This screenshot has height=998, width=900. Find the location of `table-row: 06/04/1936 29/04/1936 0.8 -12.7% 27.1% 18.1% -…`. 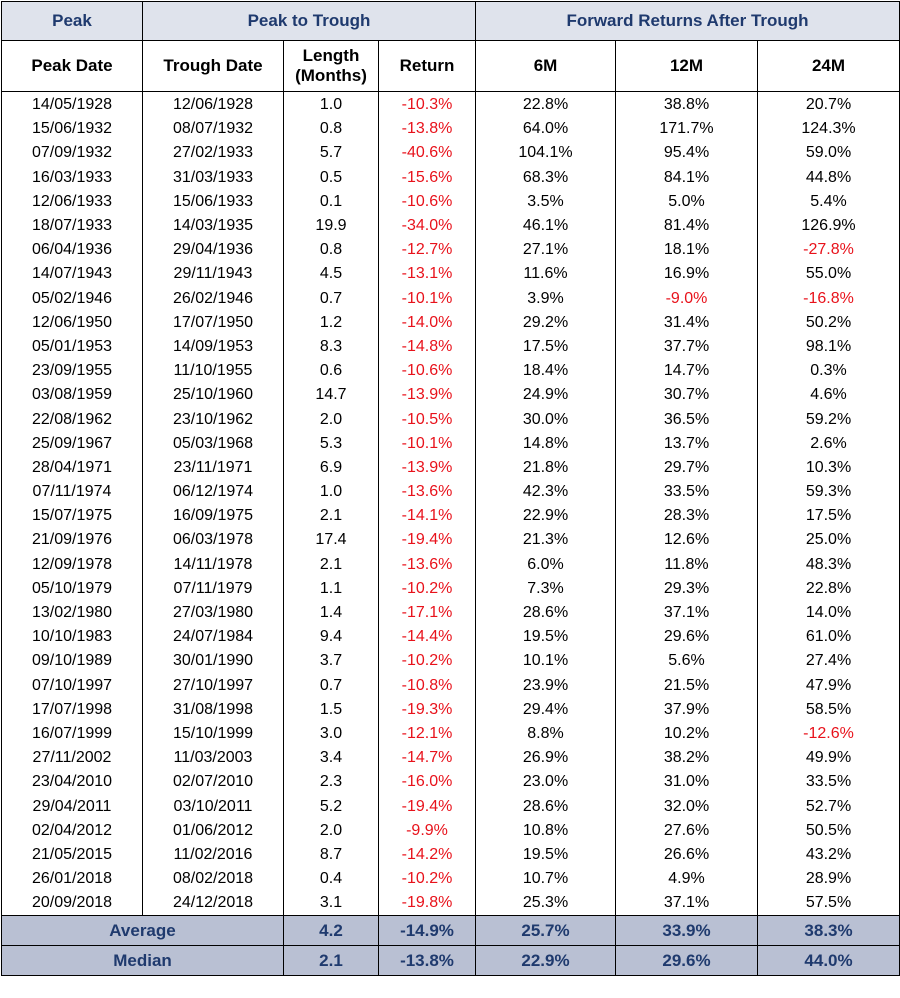

table-row: 06/04/1936 29/04/1936 0.8 -12.7% 27.1% 18.1% -… is located at coordinates (450, 250).